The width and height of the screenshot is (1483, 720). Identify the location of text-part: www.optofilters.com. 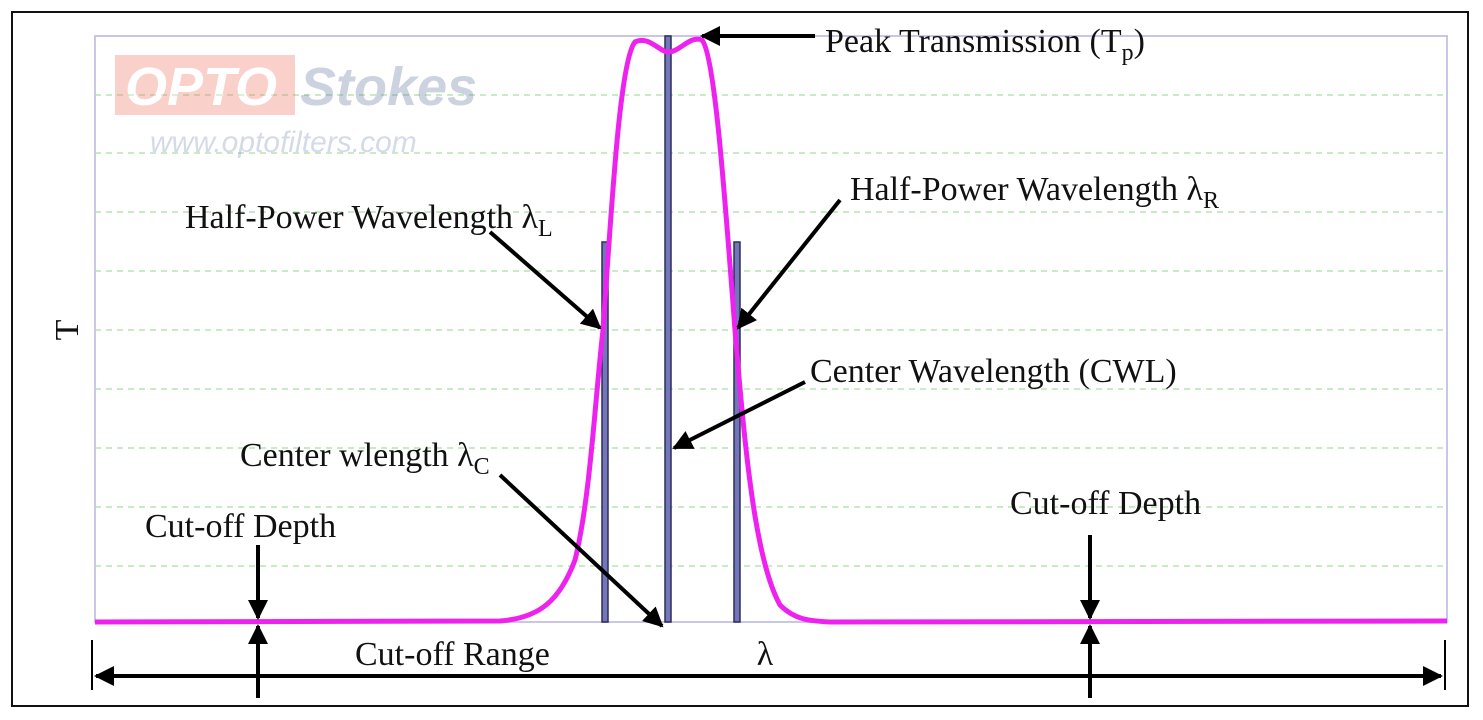
(283, 142).